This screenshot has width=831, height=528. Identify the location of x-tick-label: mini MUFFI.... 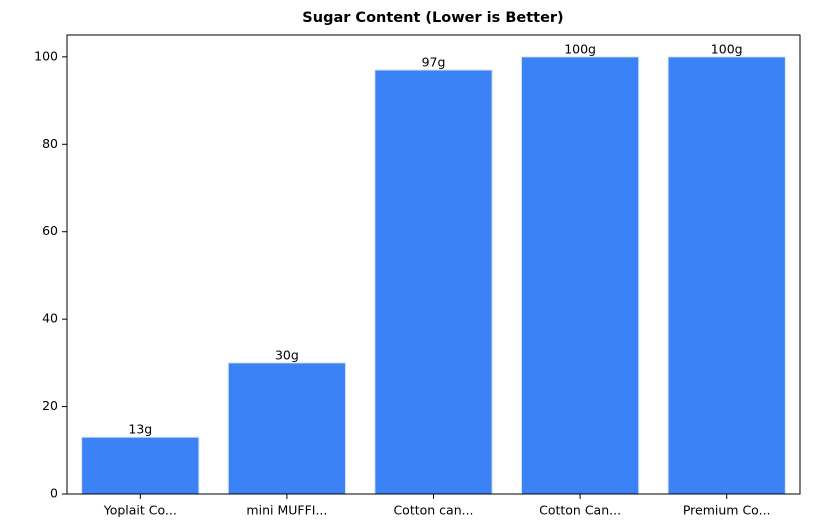
(286, 510).